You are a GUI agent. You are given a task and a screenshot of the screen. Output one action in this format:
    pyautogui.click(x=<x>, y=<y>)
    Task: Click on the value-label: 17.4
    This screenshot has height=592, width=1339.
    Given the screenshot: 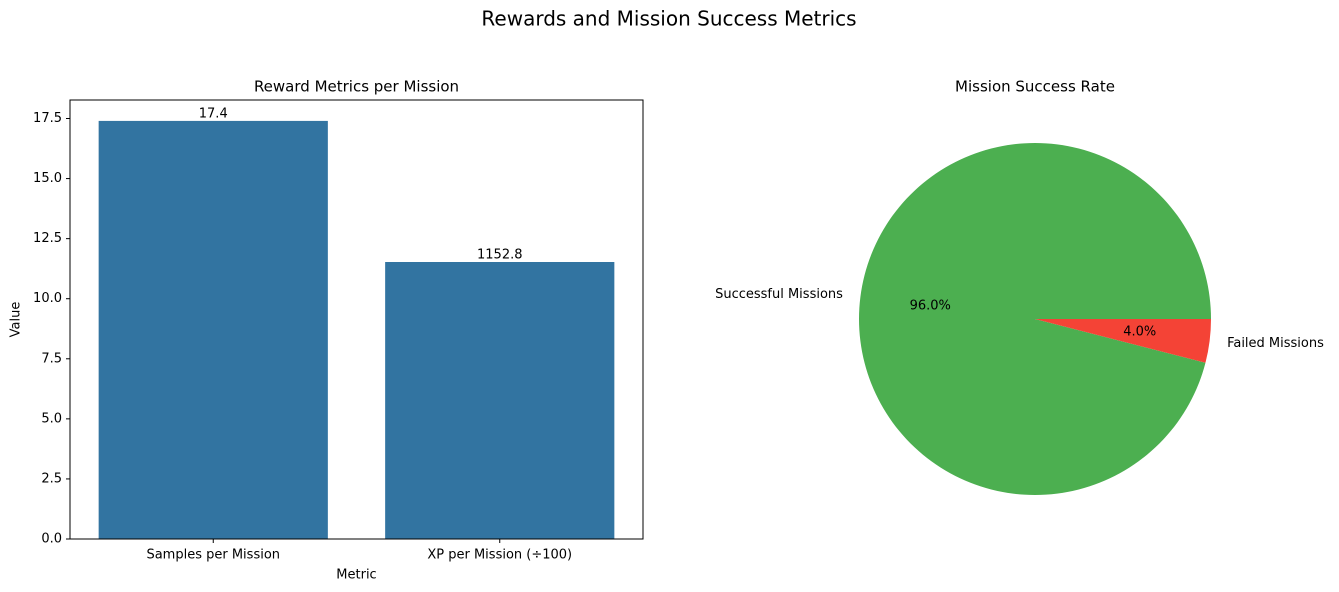 What is the action you would take?
    pyautogui.click(x=213, y=113)
    